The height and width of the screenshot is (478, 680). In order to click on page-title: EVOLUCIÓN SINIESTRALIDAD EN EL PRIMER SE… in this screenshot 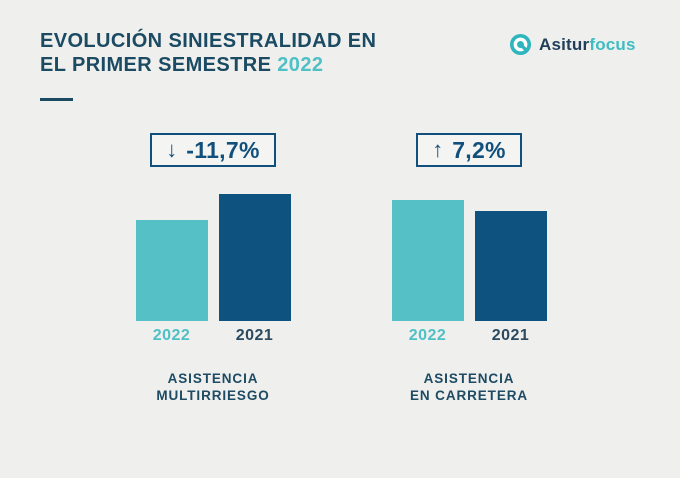, I will do `click(208, 53)`.